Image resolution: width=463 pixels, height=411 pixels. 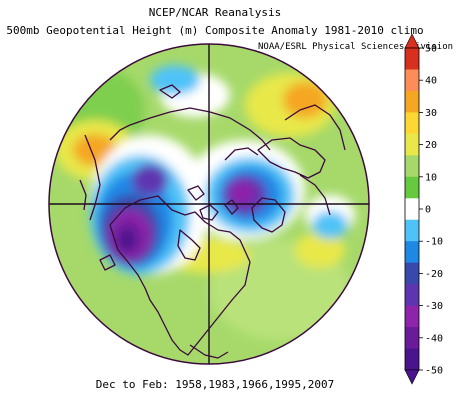 What do you see at coordinates (431, 145) in the screenshot?
I see `colorbar-label: 20` at bounding box center [431, 145].